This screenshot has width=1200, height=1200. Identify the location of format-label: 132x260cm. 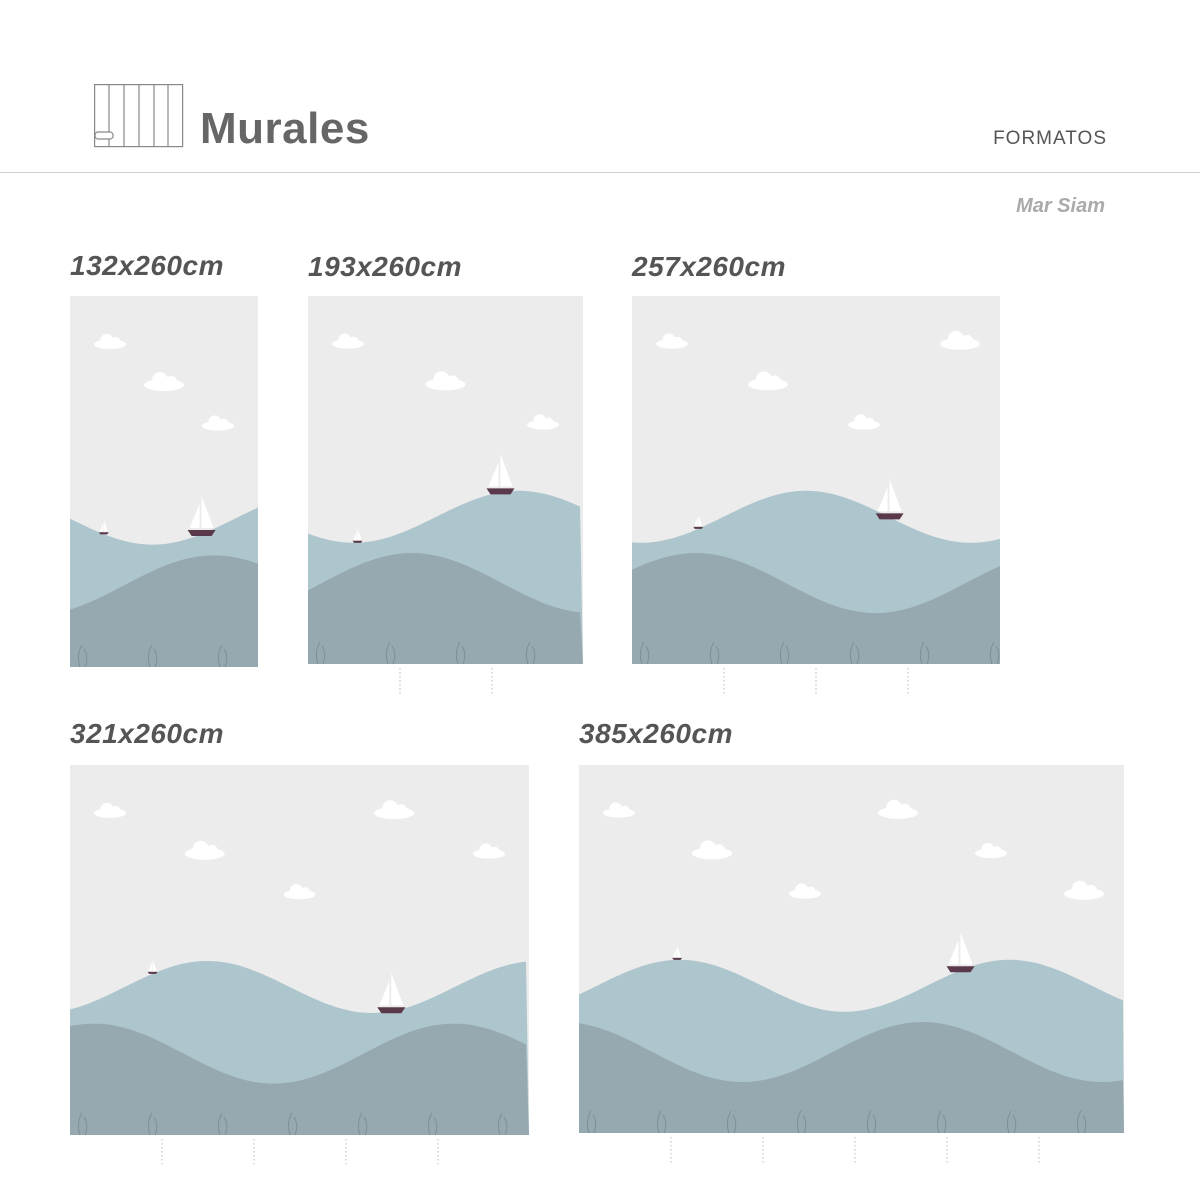
(147, 265).